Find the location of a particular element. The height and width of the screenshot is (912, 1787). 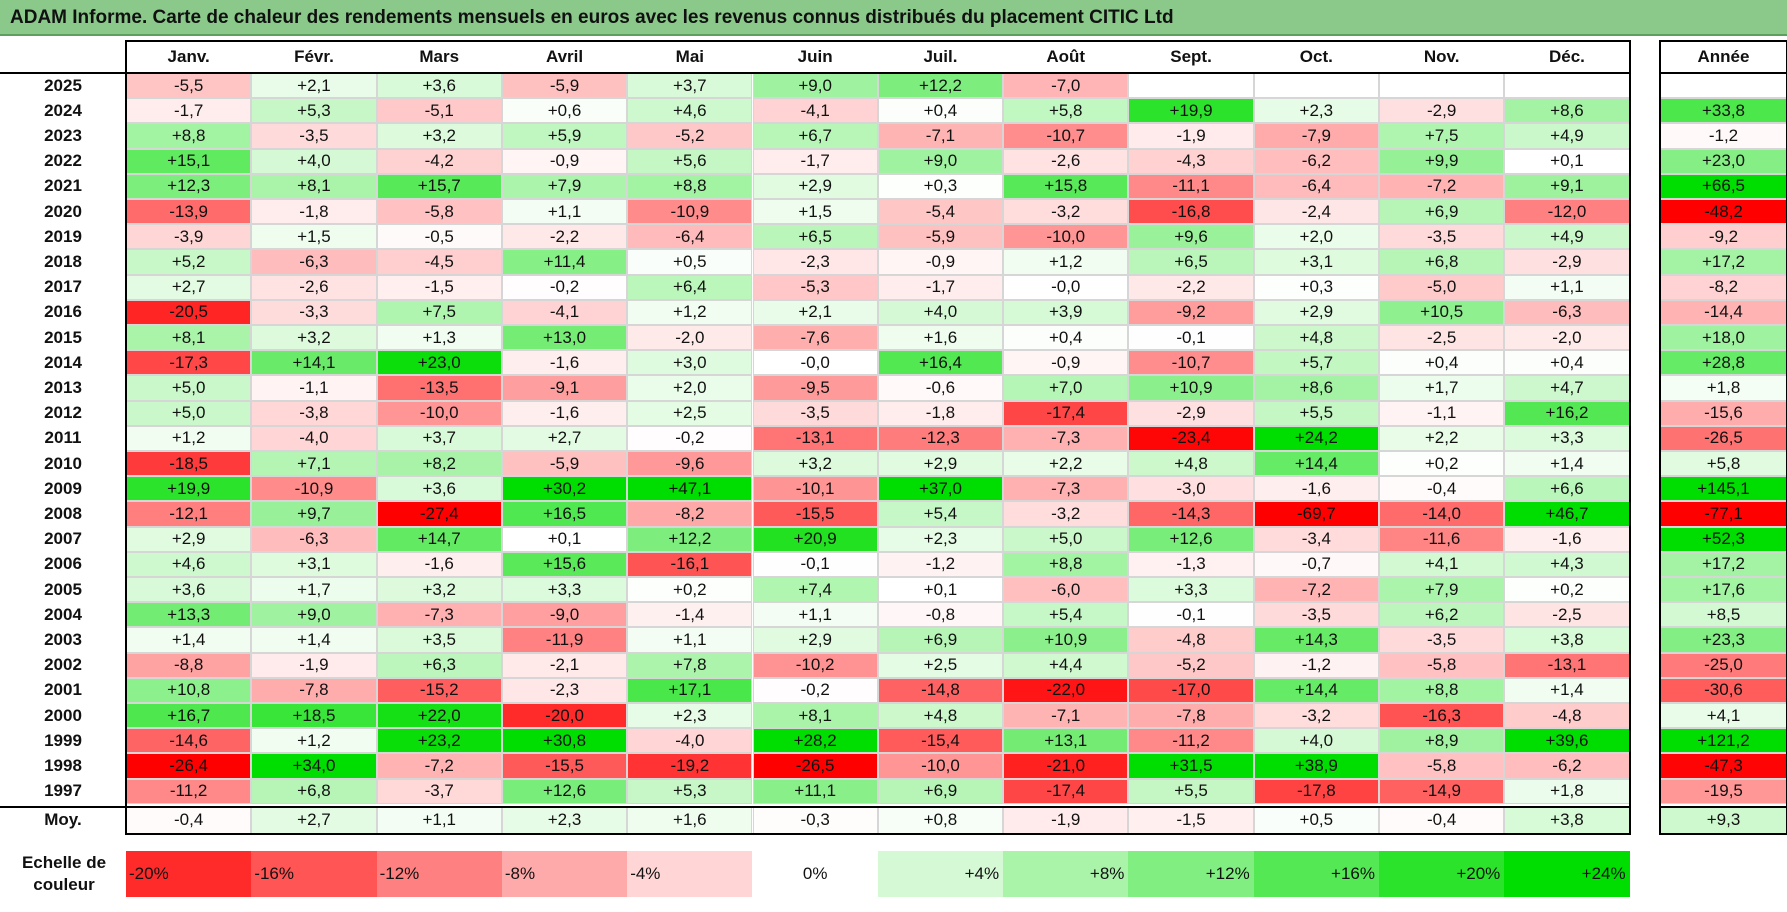

heatmap-cell: +15,1 is located at coordinates (189, 161).